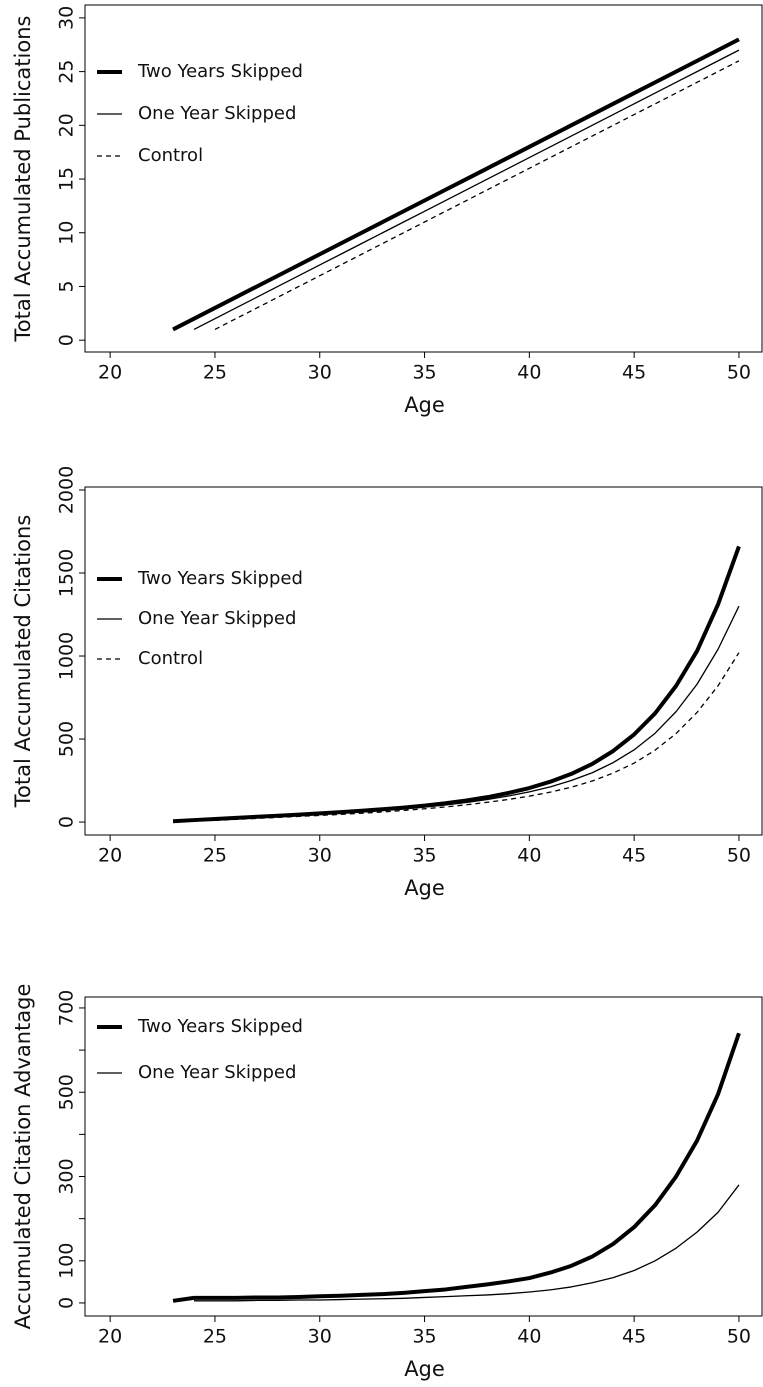 Image resolution: width=763 pixels, height=1387 pixels. I want to click on y-tick-label: 2000, so click(67, 490).